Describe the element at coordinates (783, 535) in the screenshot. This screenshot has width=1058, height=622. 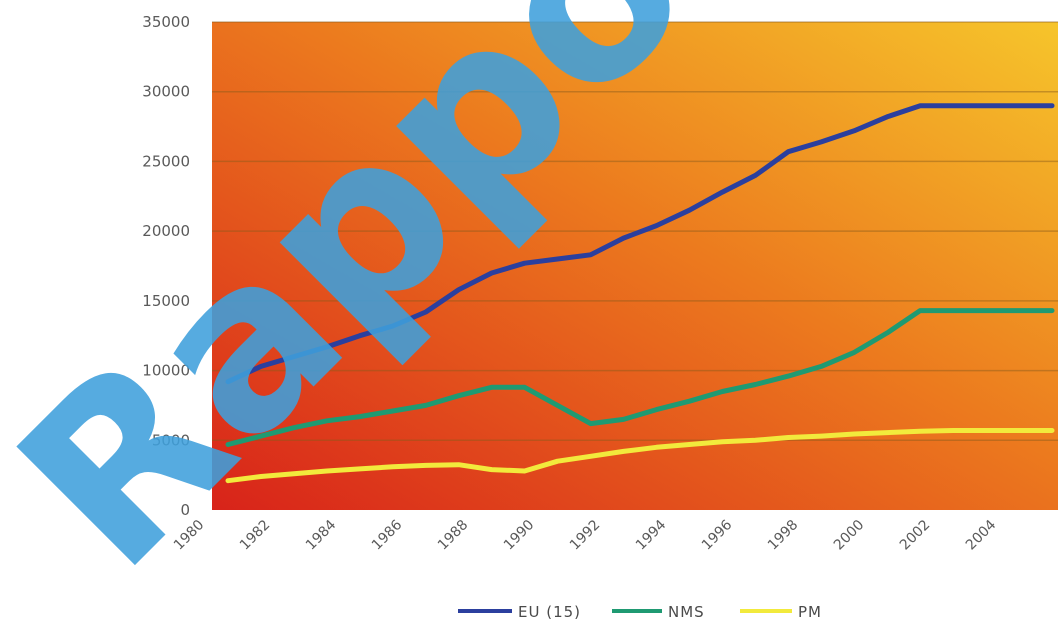
I see `x-tick-label: 1998` at that location.